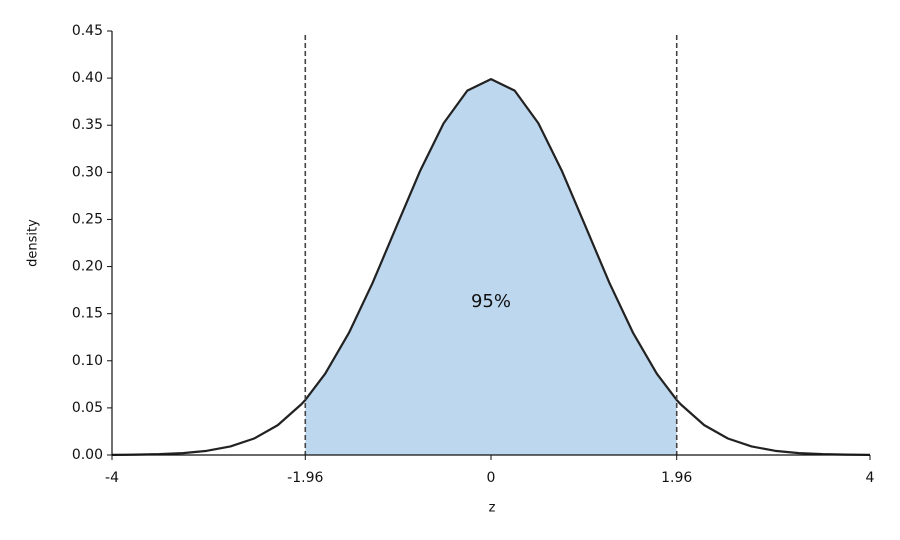  Describe the element at coordinates (491, 478) in the screenshot. I see `x-tick-label: 0` at that location.